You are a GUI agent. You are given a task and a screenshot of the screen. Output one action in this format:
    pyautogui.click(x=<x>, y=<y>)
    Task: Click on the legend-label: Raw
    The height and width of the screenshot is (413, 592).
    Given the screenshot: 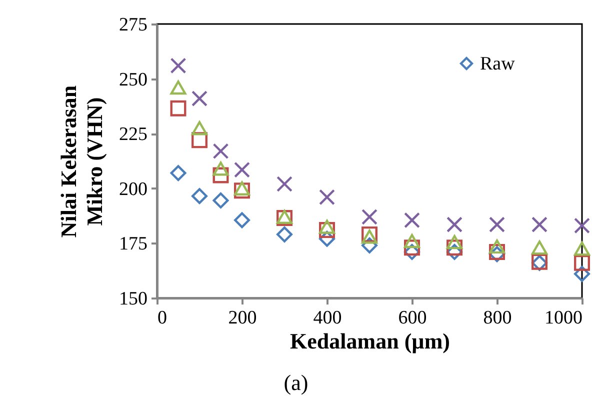 What is the action you would take?
    pyautogui.click(x=498, y=64)
    